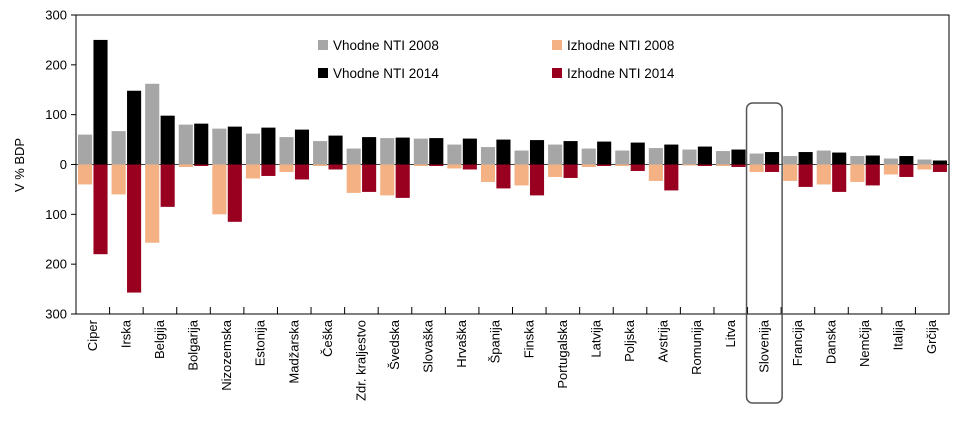 This screenshot has height=421, width=960. Describe the element at coordinates (293, 351) in the screenshot. I see `x-tick-label: Madžarska` at that location.